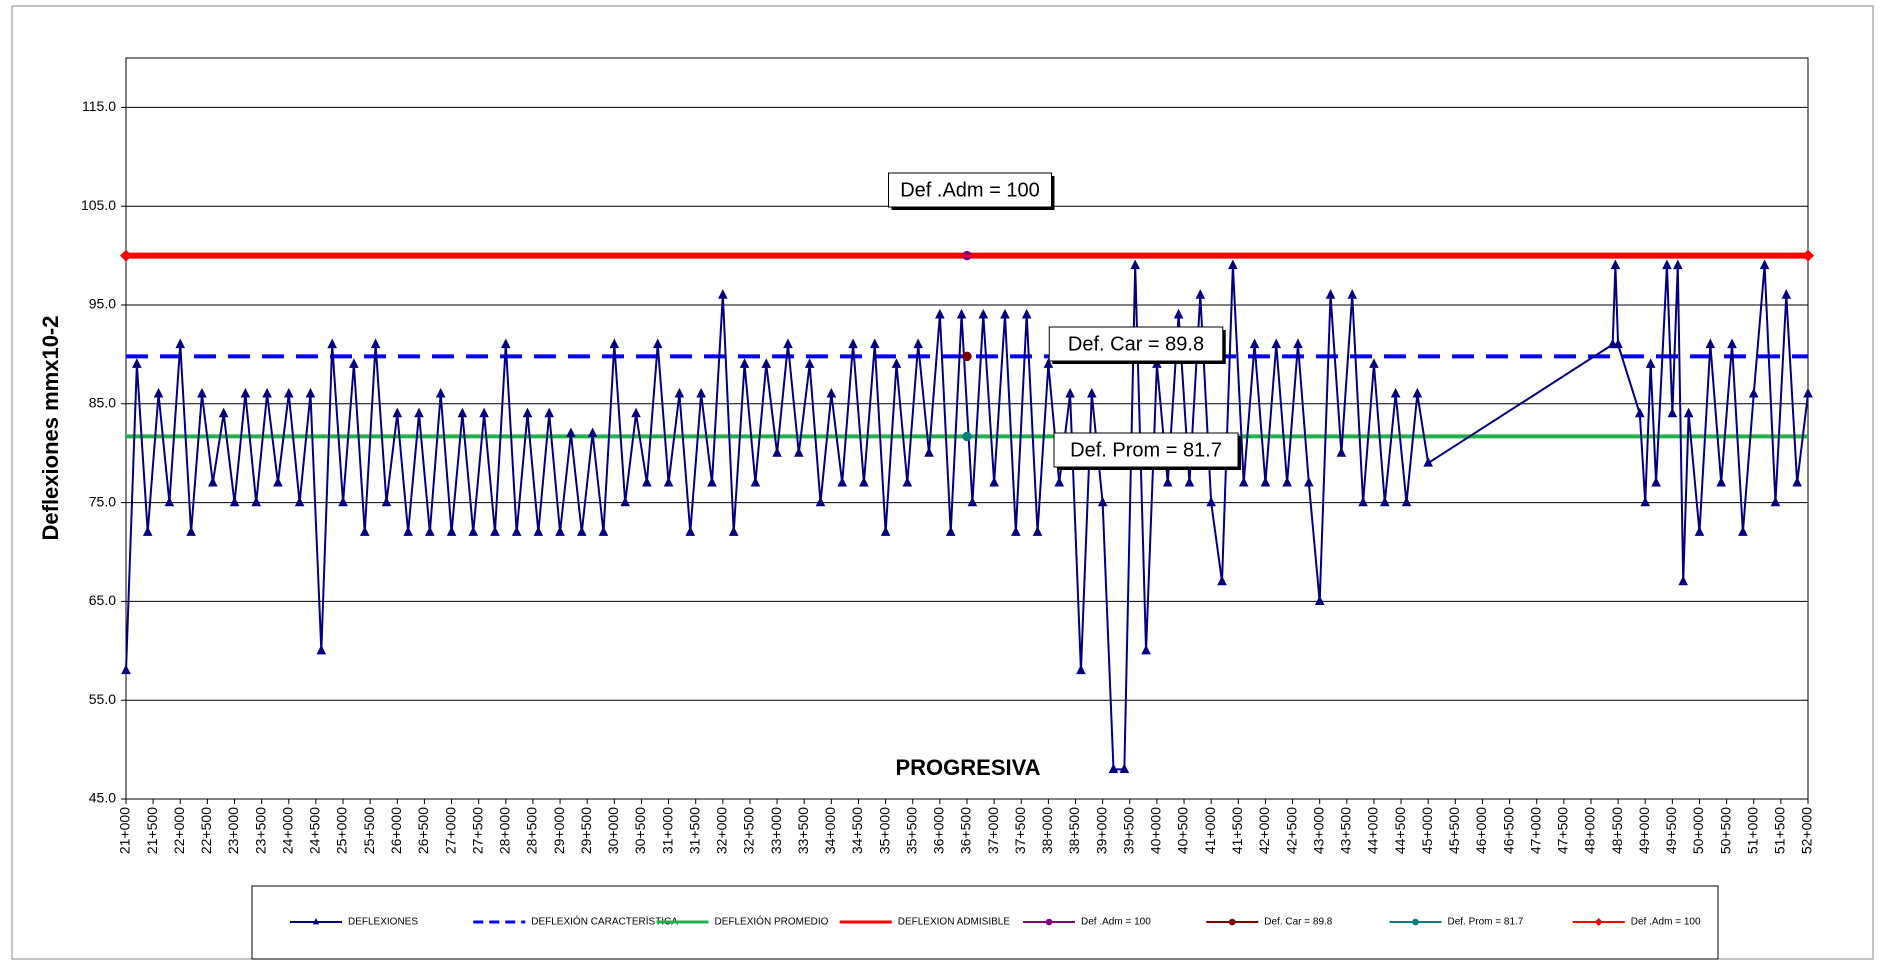 This screenshot has width=1885, height=960. Describe the element at coordinates (1128, 830) in the screenshot. I see `x-tick-label: 39+500` at that location.